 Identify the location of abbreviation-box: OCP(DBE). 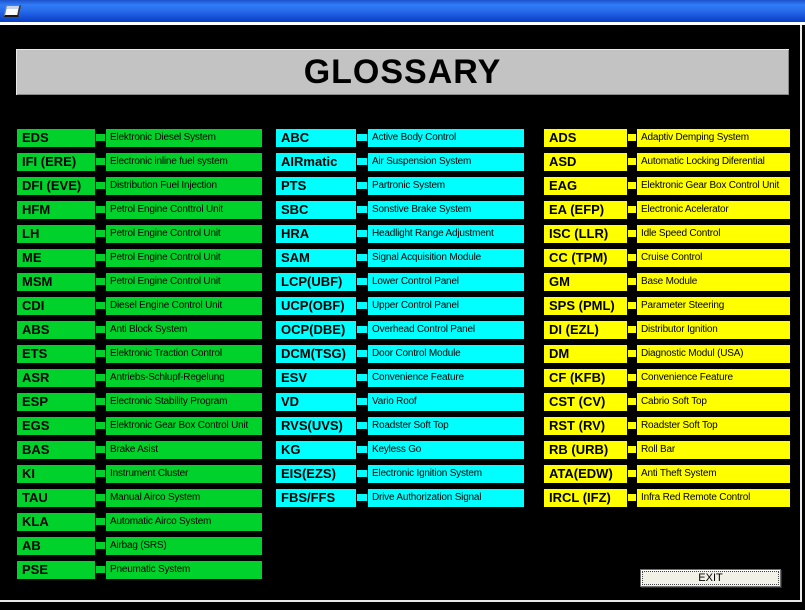
(316, 330).